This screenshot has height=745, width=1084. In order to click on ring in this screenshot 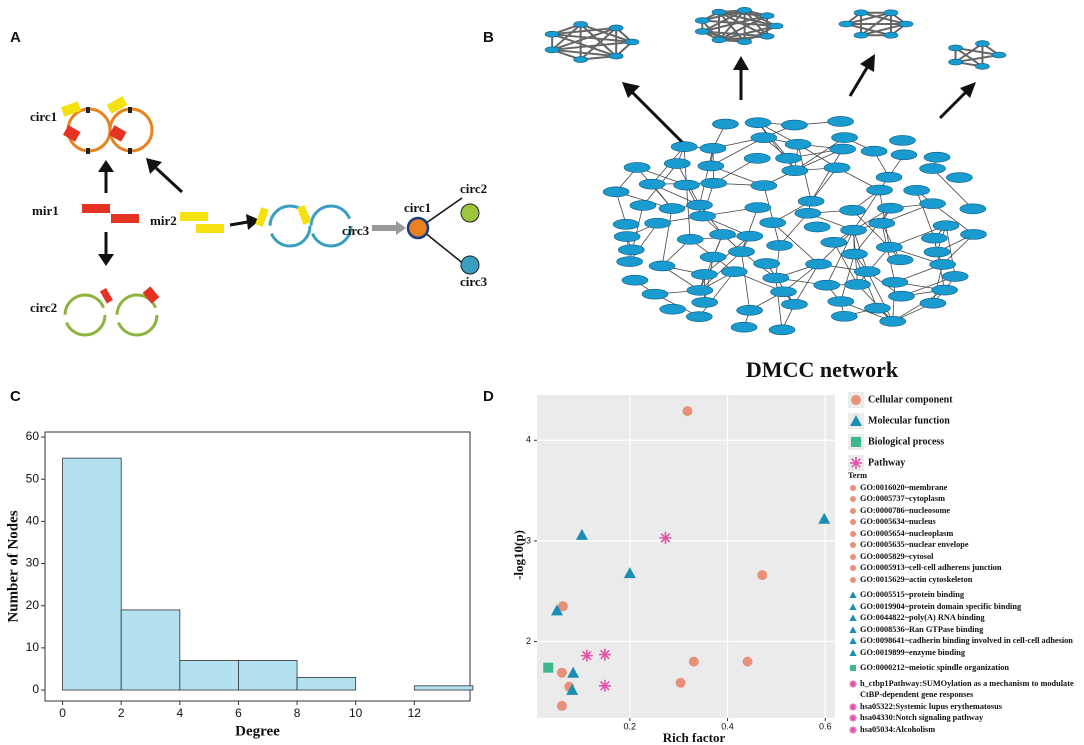, I will do `click(290, 226)`.